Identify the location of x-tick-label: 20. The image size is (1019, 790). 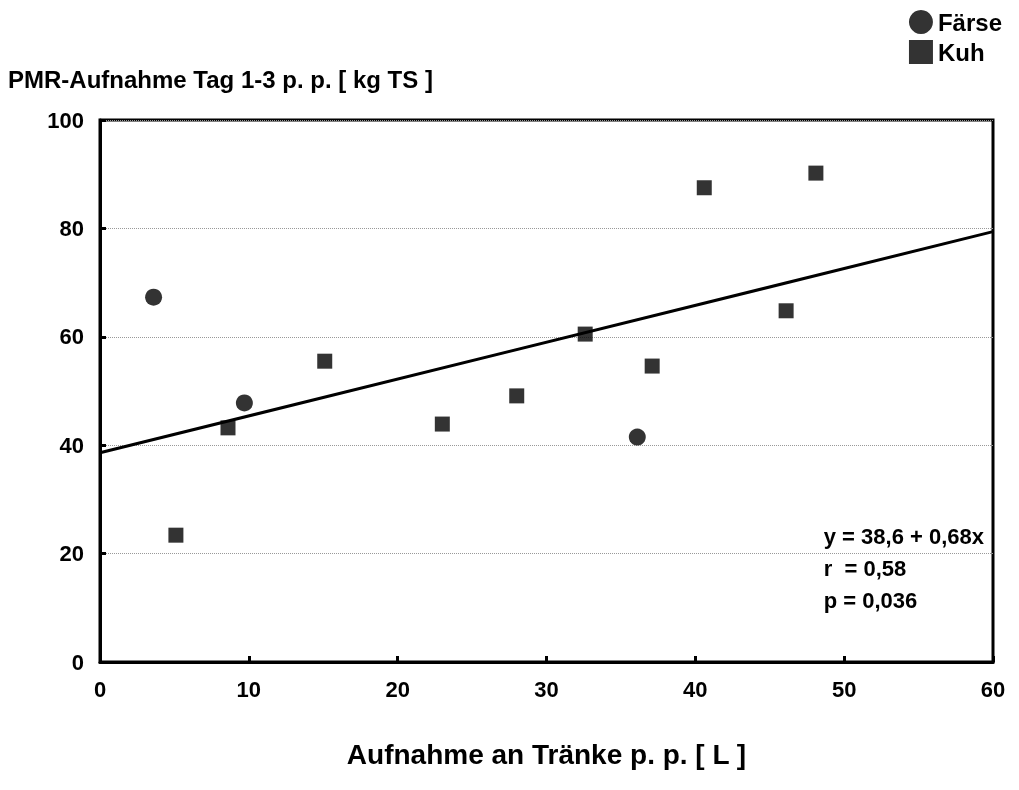
(397, 689).